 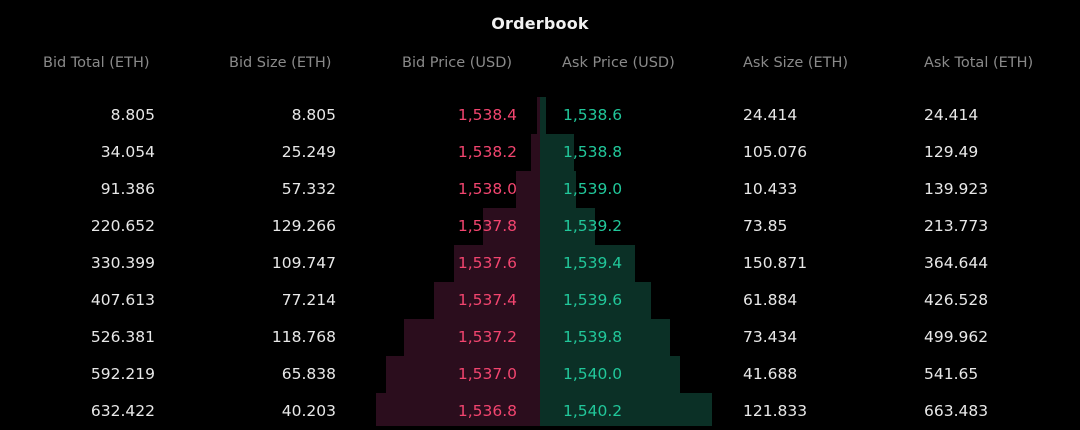 What do you see at coordinates (122, 226) in the screenshot?
I see `bid-total-cell: 220.652` at bounding box center [122, 226].